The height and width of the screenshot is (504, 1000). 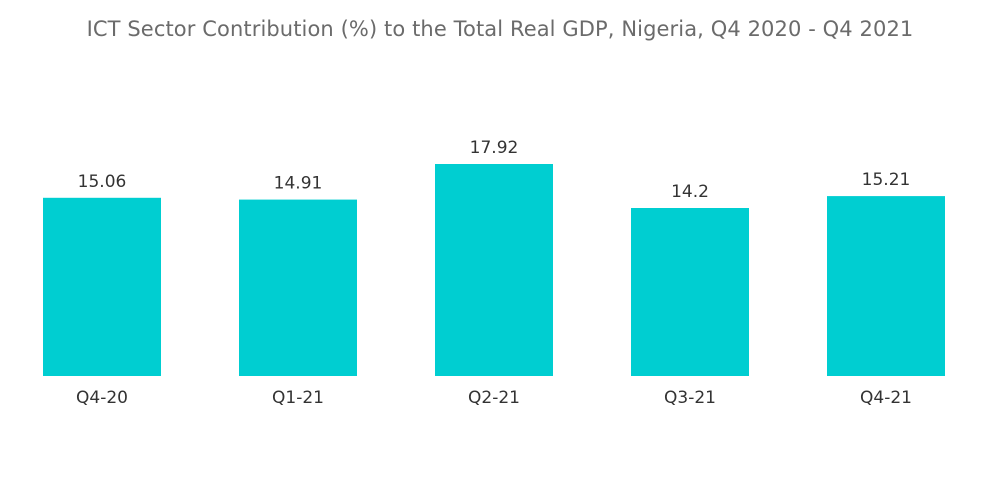 I want to click on value-label-q4-21: 15.21, so click(x=886, y=180).